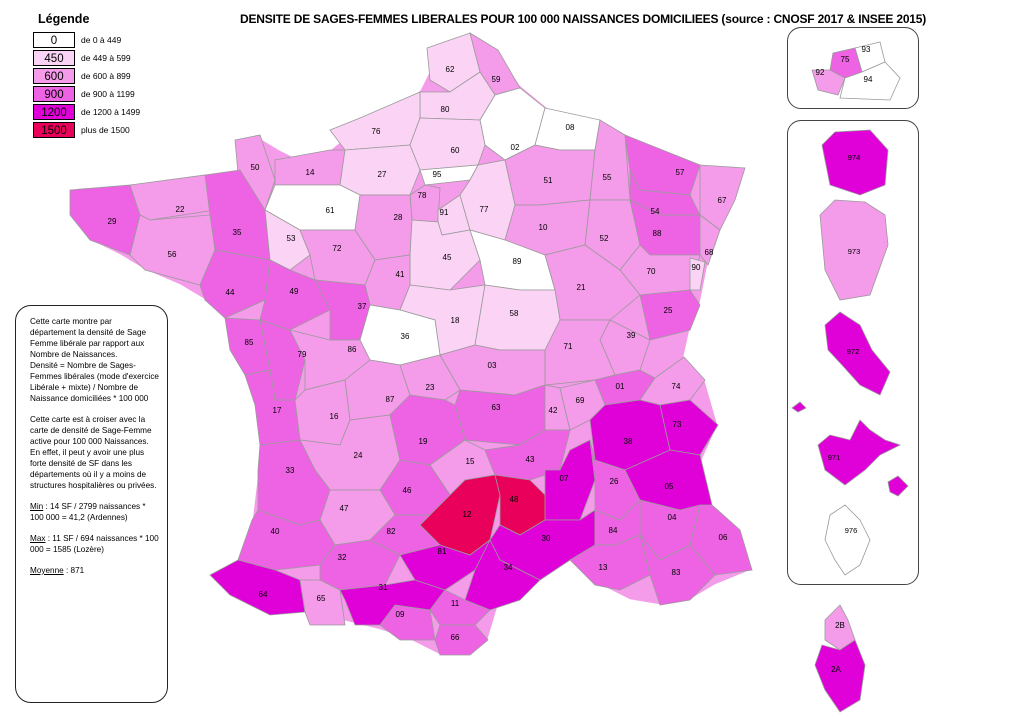  What do you see at coordinates (47, 570) in the screenshot?
I see `avg-label: Moyenne` at bounding box center [47, 570].